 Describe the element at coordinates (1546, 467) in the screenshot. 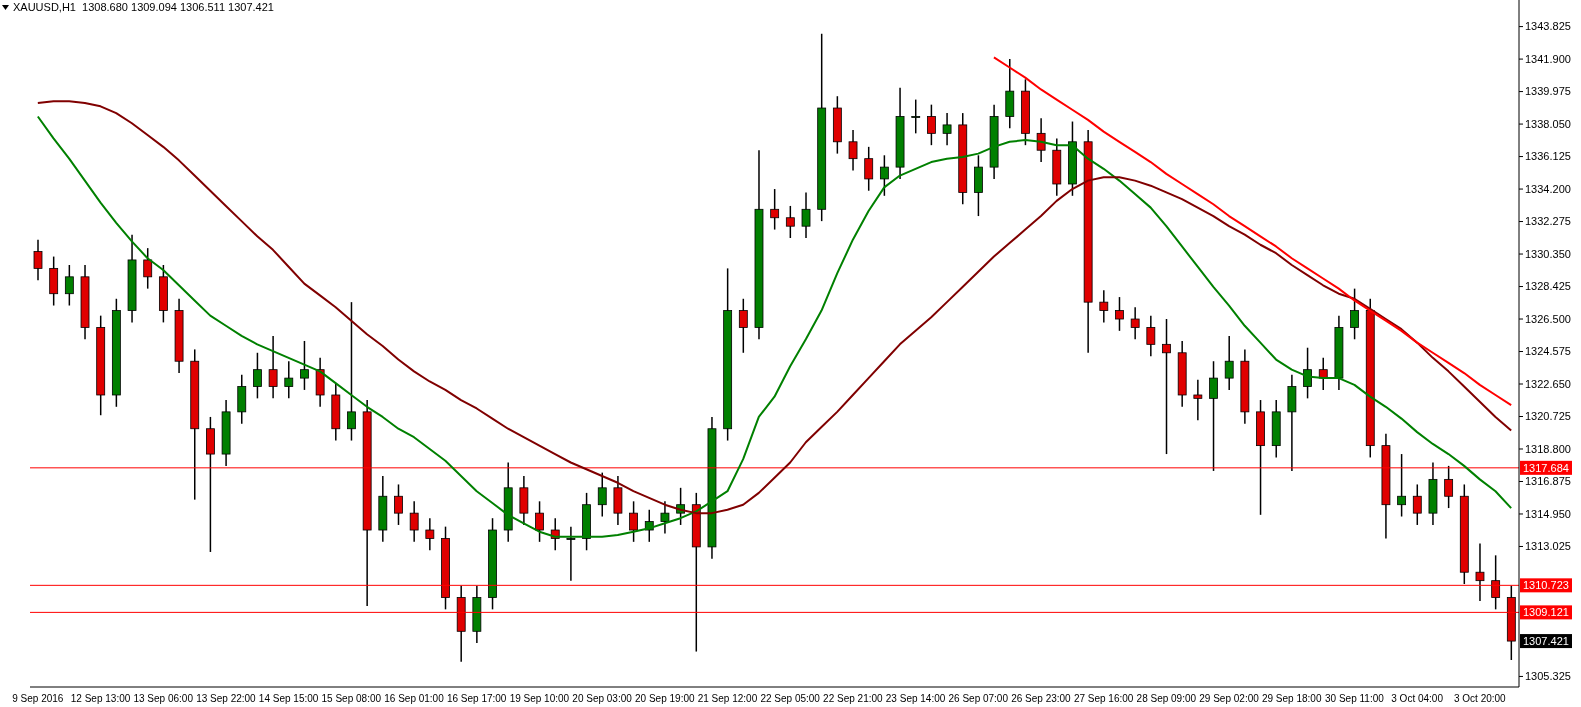

I see `ref-line-label: 1317.684` at that location.